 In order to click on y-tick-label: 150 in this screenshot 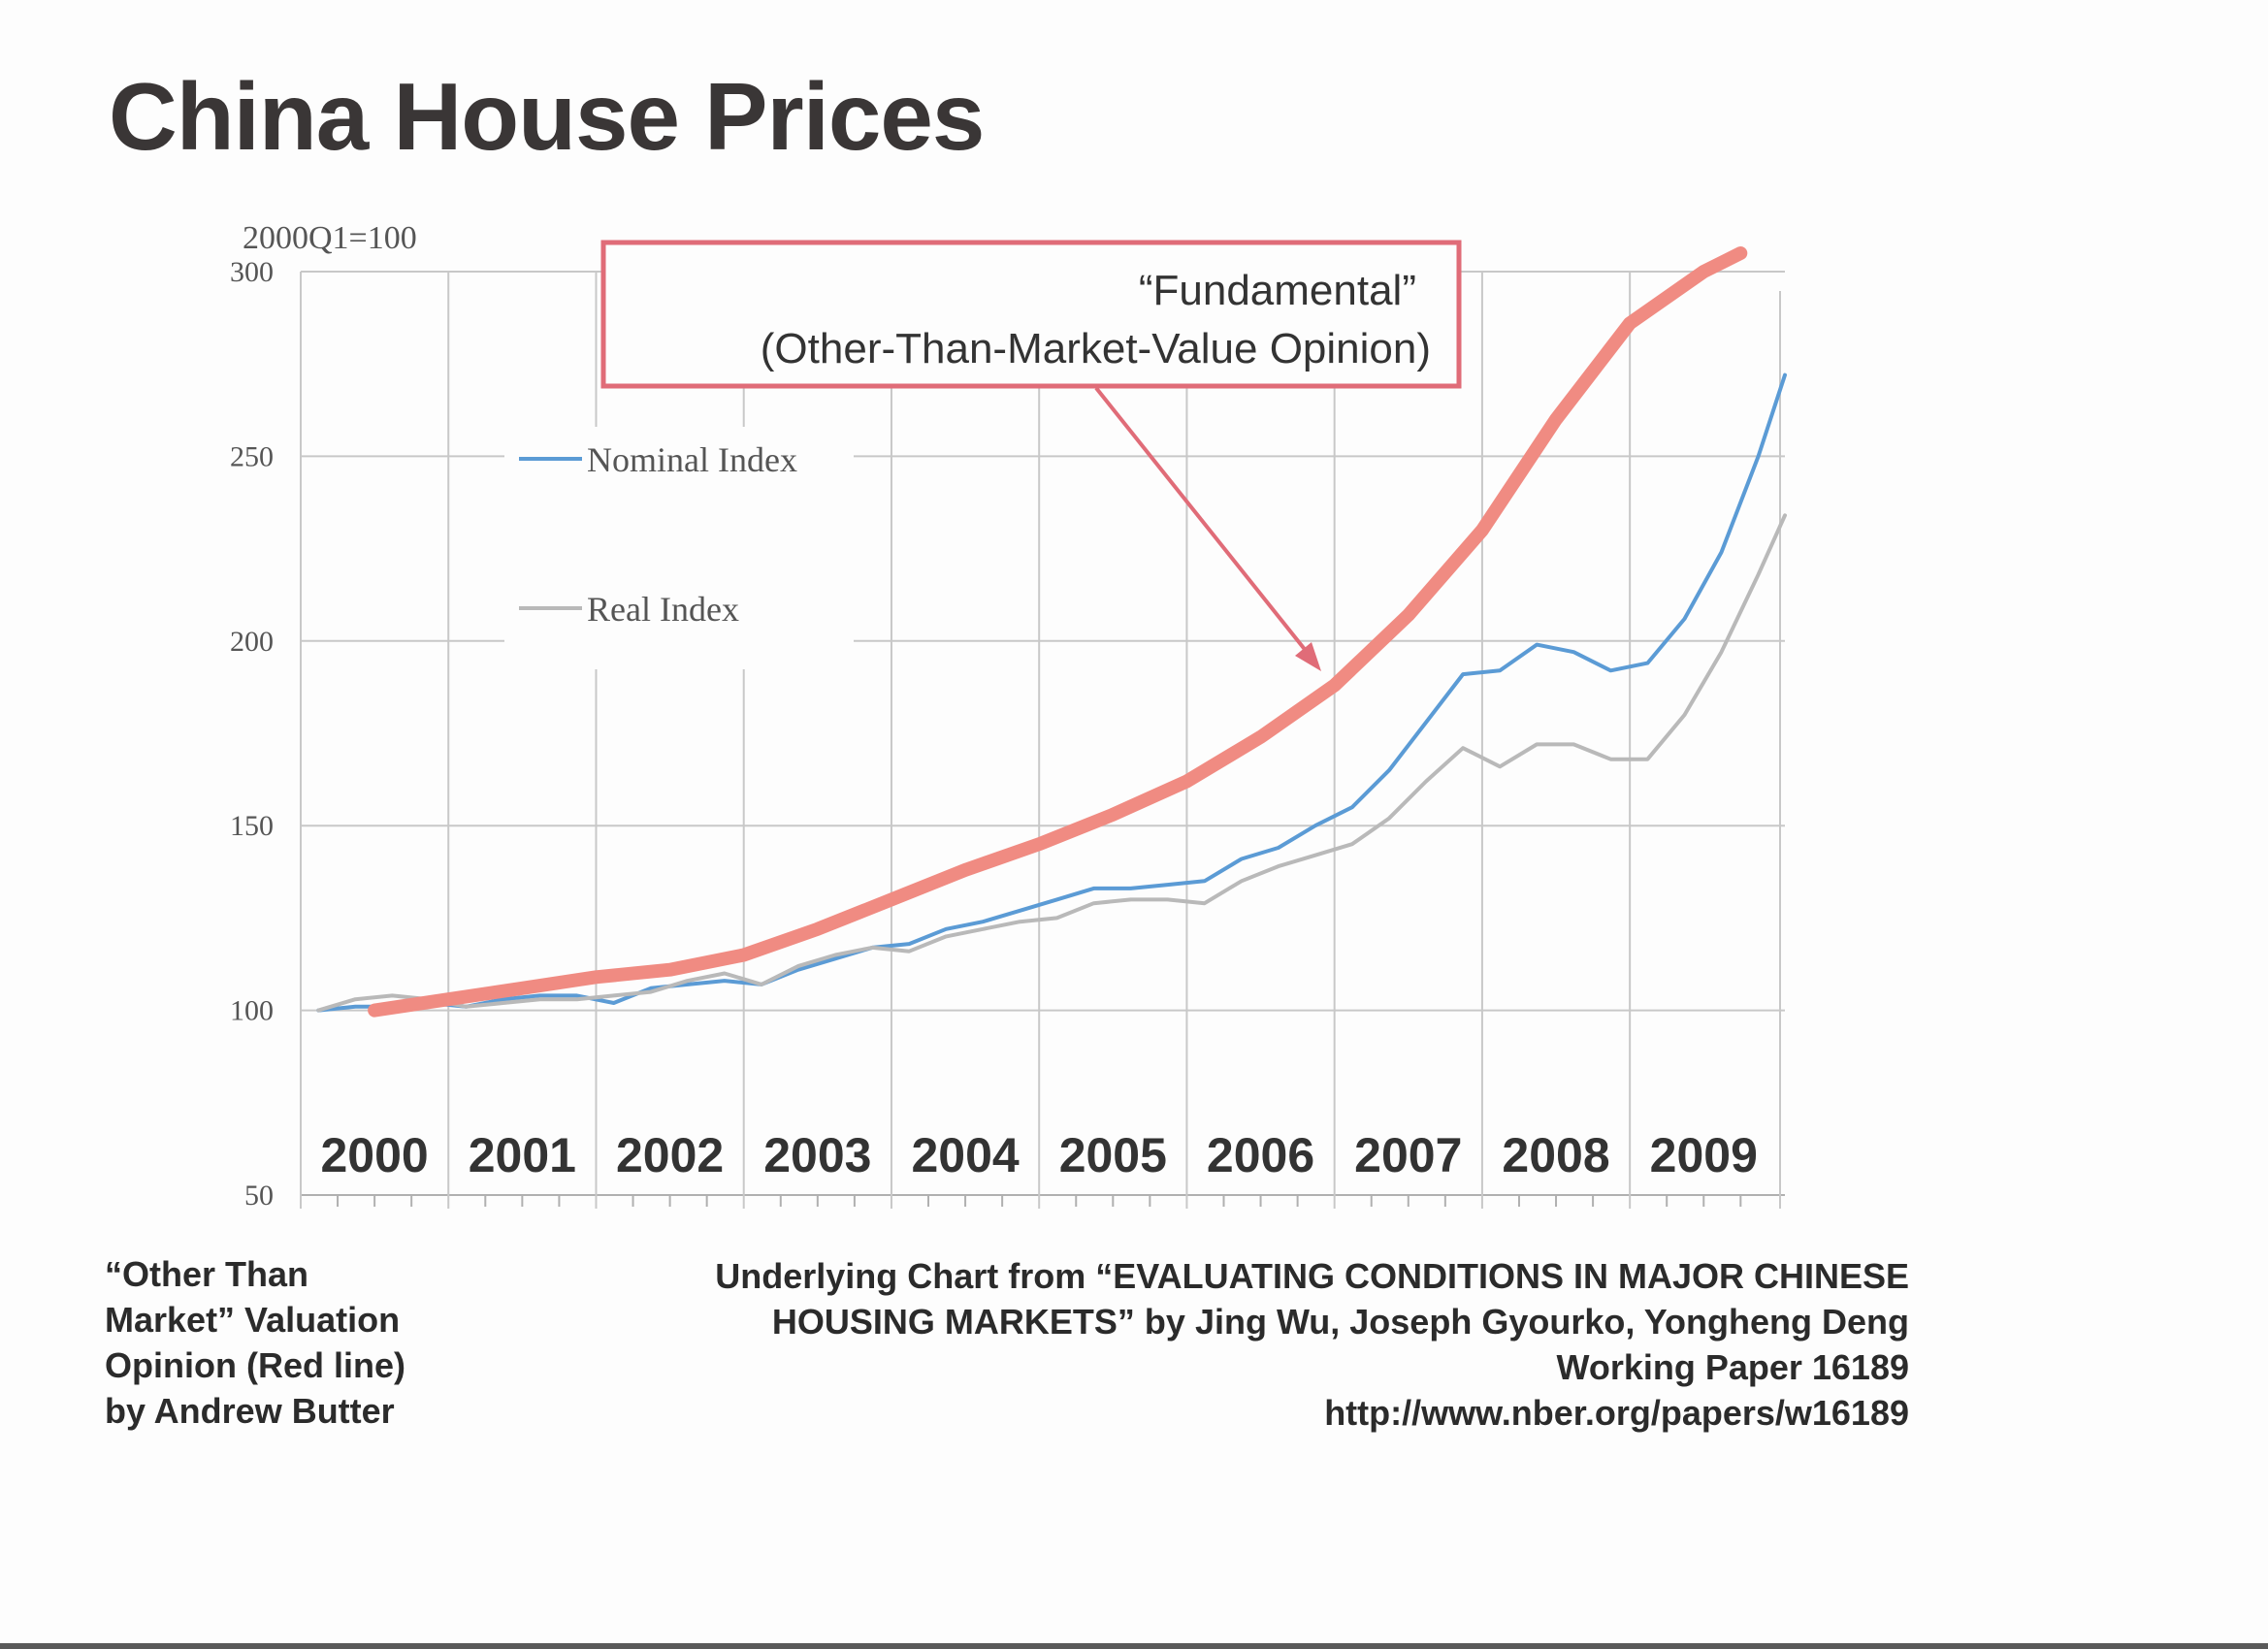, I will do `click(252, 826)`.